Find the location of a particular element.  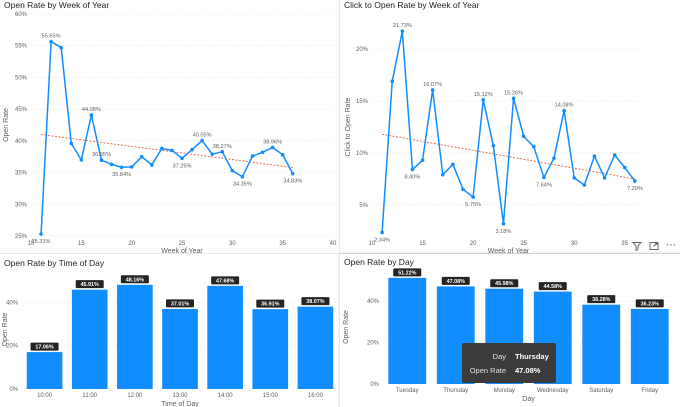

bar-value-label: 48.16% is located at coordinates (135, 280).